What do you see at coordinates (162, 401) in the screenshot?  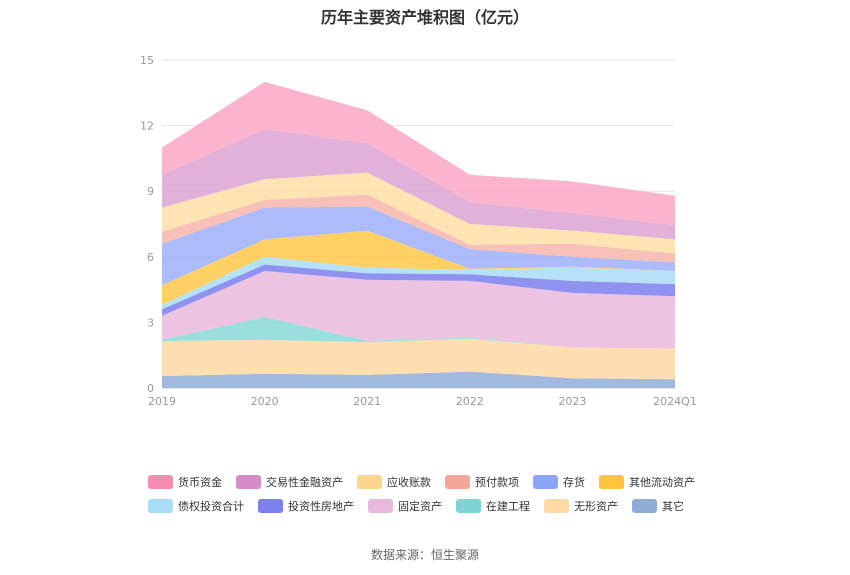 I see `x-tick-label: 2019` at bounding box center [162, 401].